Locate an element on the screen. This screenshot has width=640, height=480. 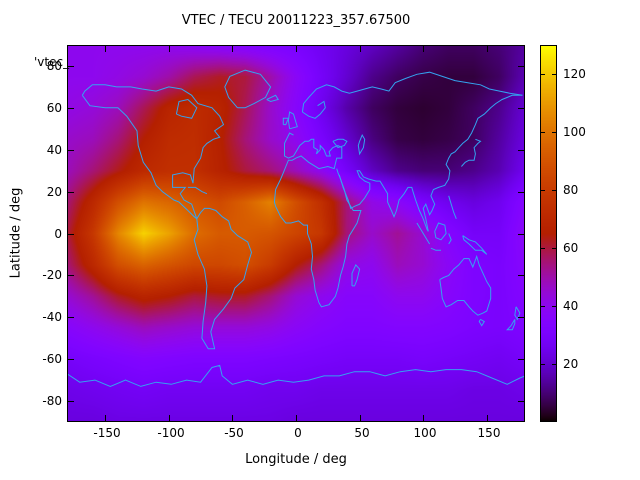
y-tick-label: -80 is located at coordinates (52, 401).